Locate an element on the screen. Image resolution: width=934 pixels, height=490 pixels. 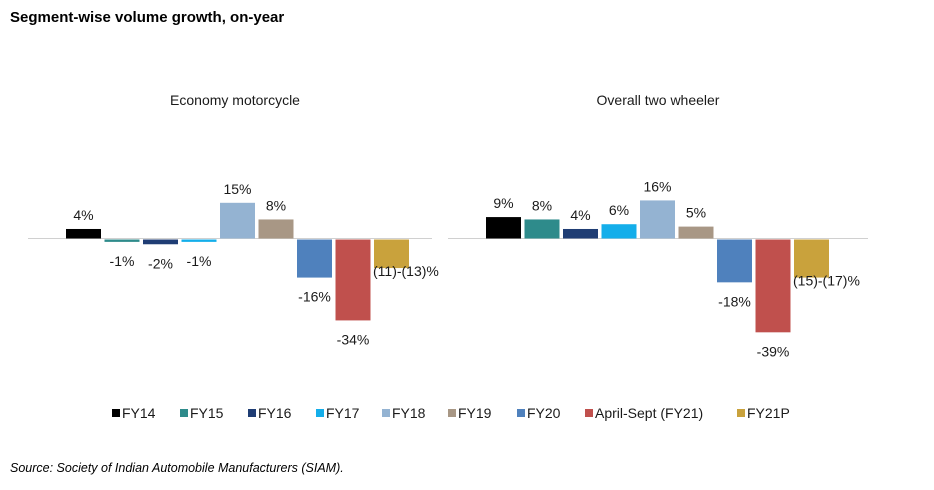
legend-item: FY20 is located at coordinates (539, 413).